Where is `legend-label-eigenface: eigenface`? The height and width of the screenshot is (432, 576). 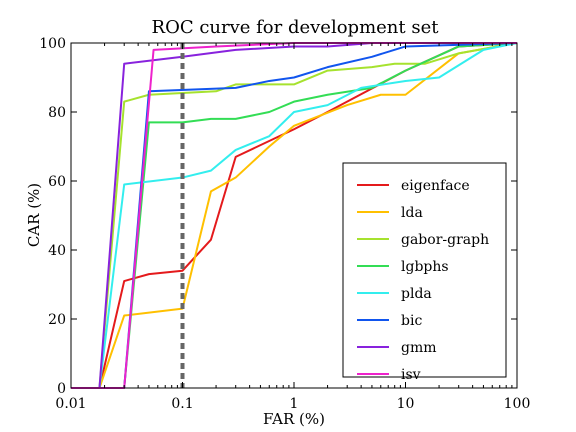
legend-label-eigenface: eigenface is located at coordinates (435, 186).